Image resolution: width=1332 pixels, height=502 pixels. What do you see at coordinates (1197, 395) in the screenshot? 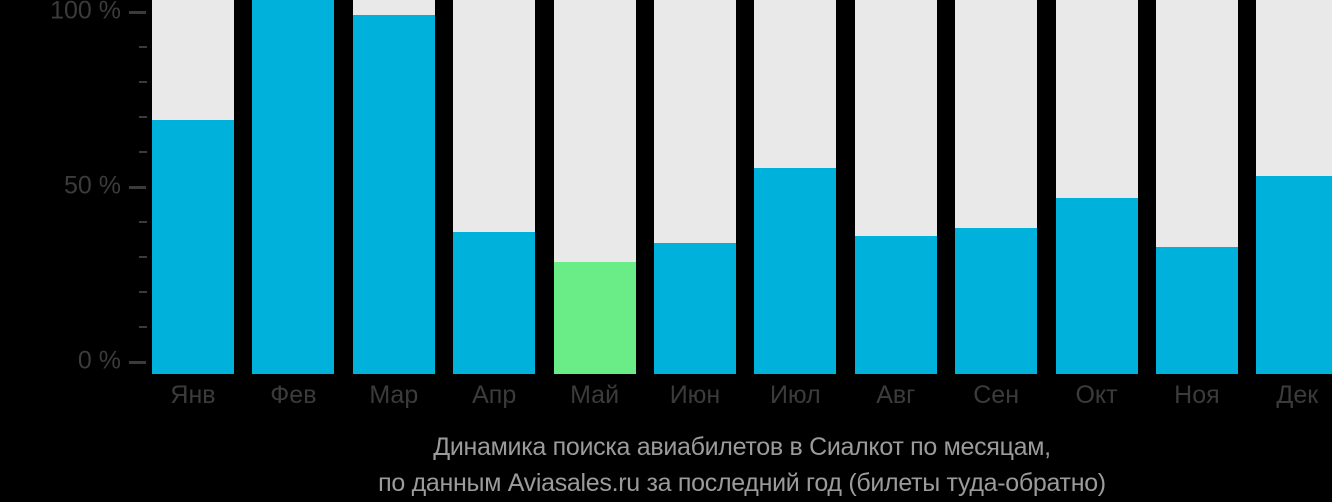
I see `month-label-11: Ноя` at bounding box center [1197, 395].